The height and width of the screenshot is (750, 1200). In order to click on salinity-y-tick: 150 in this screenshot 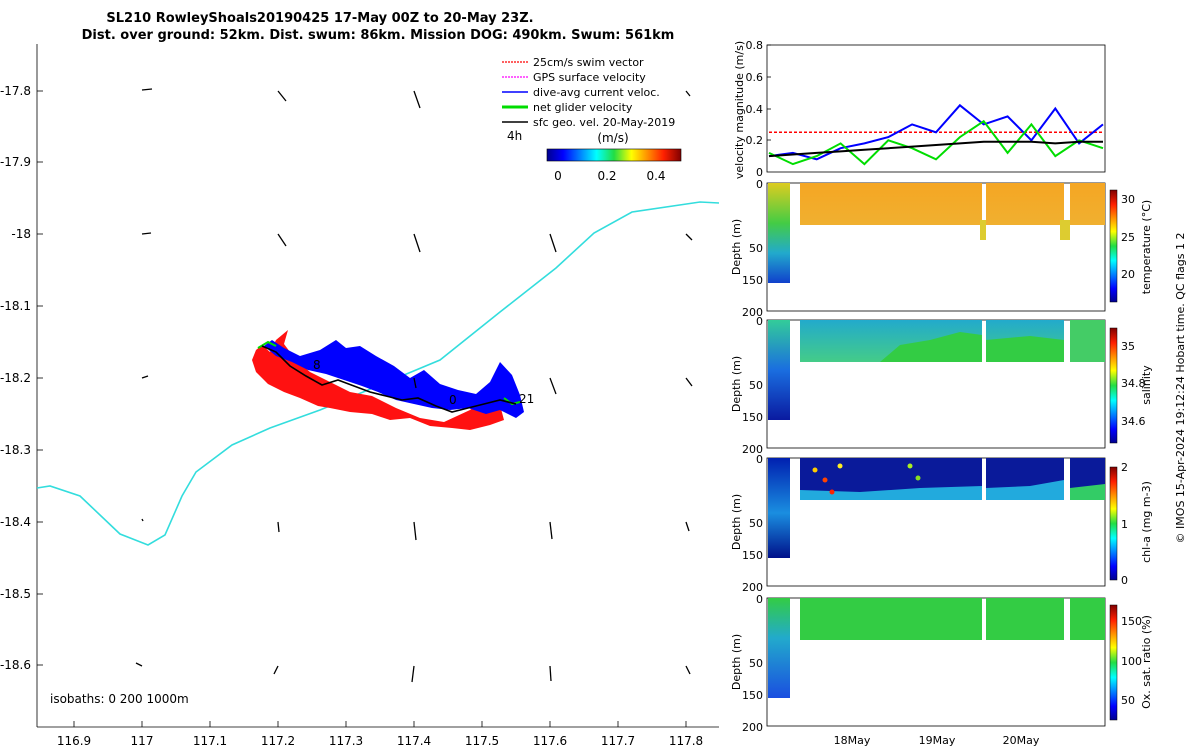, I will do `click(752, 417)`.